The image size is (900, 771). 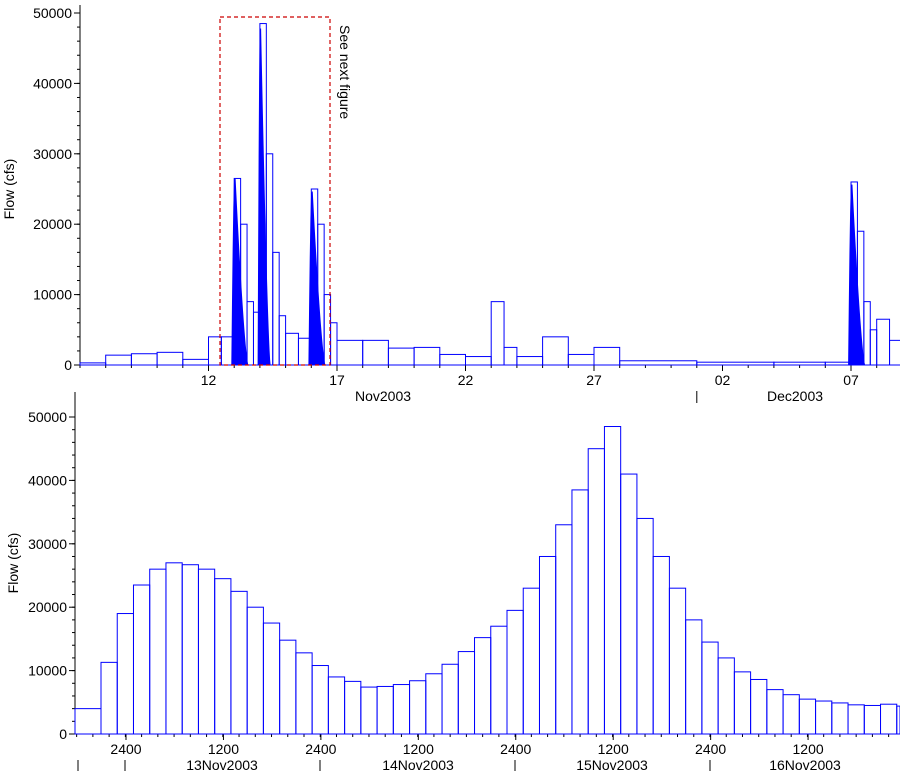 I want to click on x-tick-label: 12, so click(x=209, y=380).